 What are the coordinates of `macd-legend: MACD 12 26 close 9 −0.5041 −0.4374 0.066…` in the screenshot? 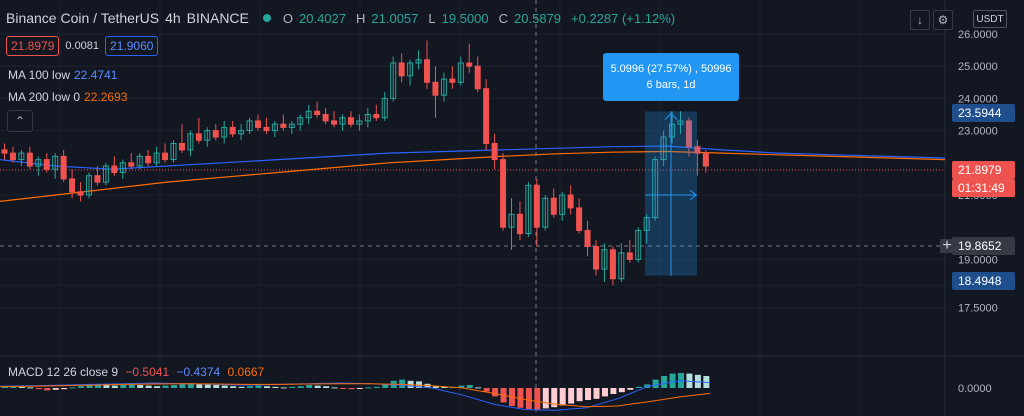 It's located at (136, 372).